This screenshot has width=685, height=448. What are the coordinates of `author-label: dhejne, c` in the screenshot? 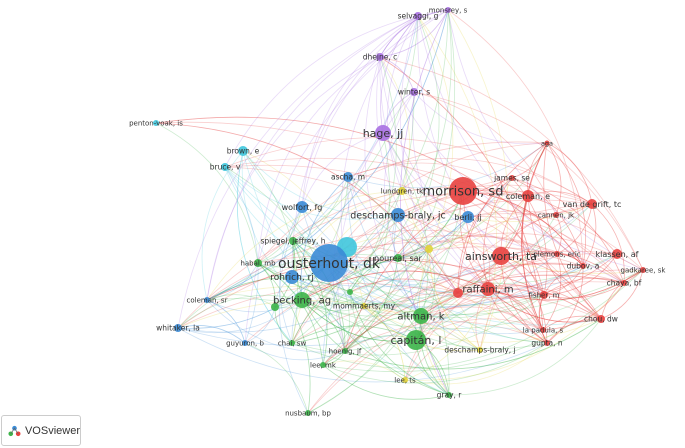 It's located at (380, 57).